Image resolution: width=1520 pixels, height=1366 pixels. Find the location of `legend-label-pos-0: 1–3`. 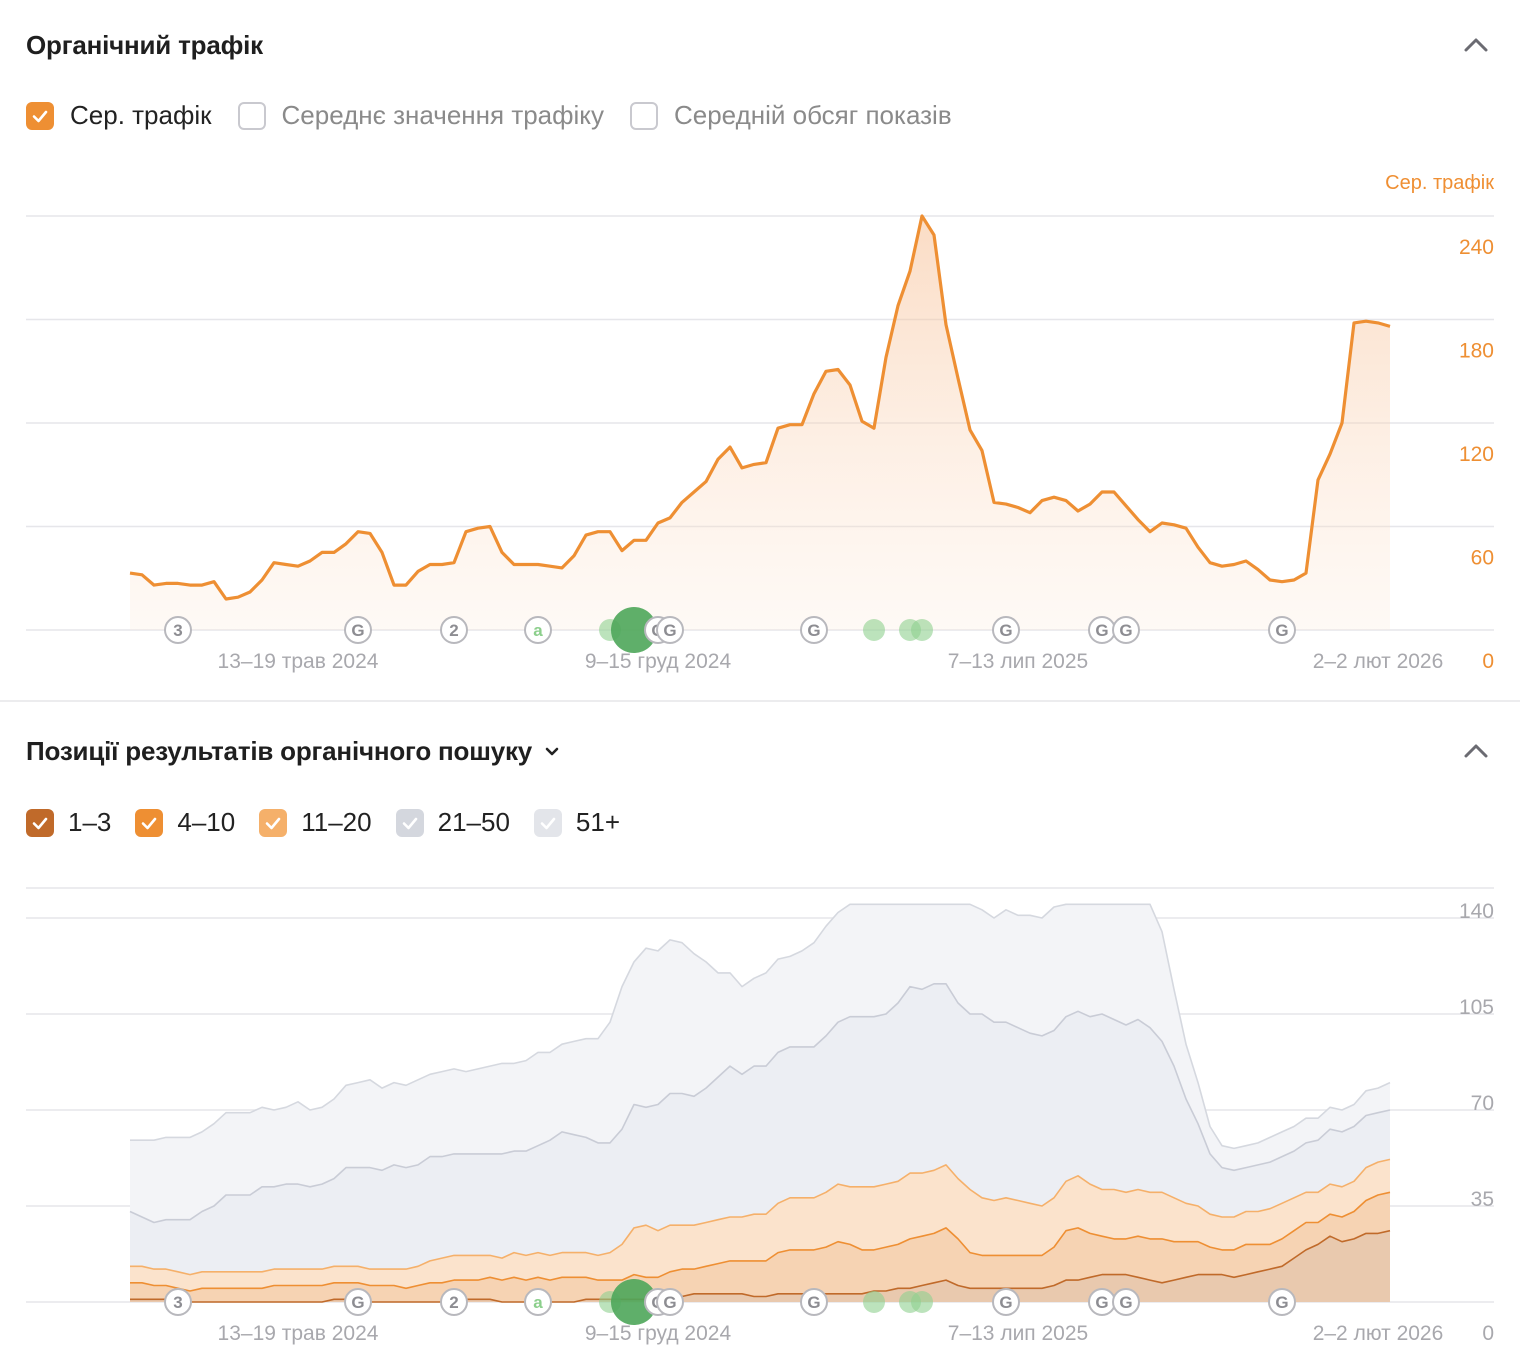

legend-label-pos-0: 1–3 is located at coordinates (90, 822).